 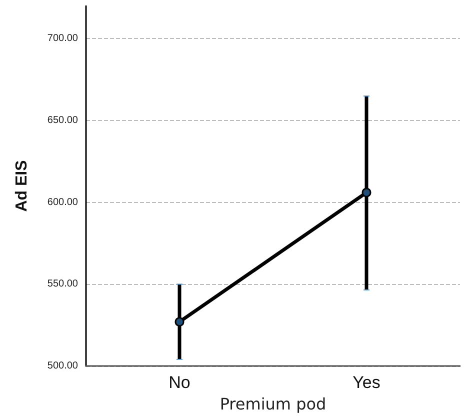 What do you see at coordinates (62, 366) in the screenshot?
I see `y-tick-label: 500.00` at bounding box center [62, 366].